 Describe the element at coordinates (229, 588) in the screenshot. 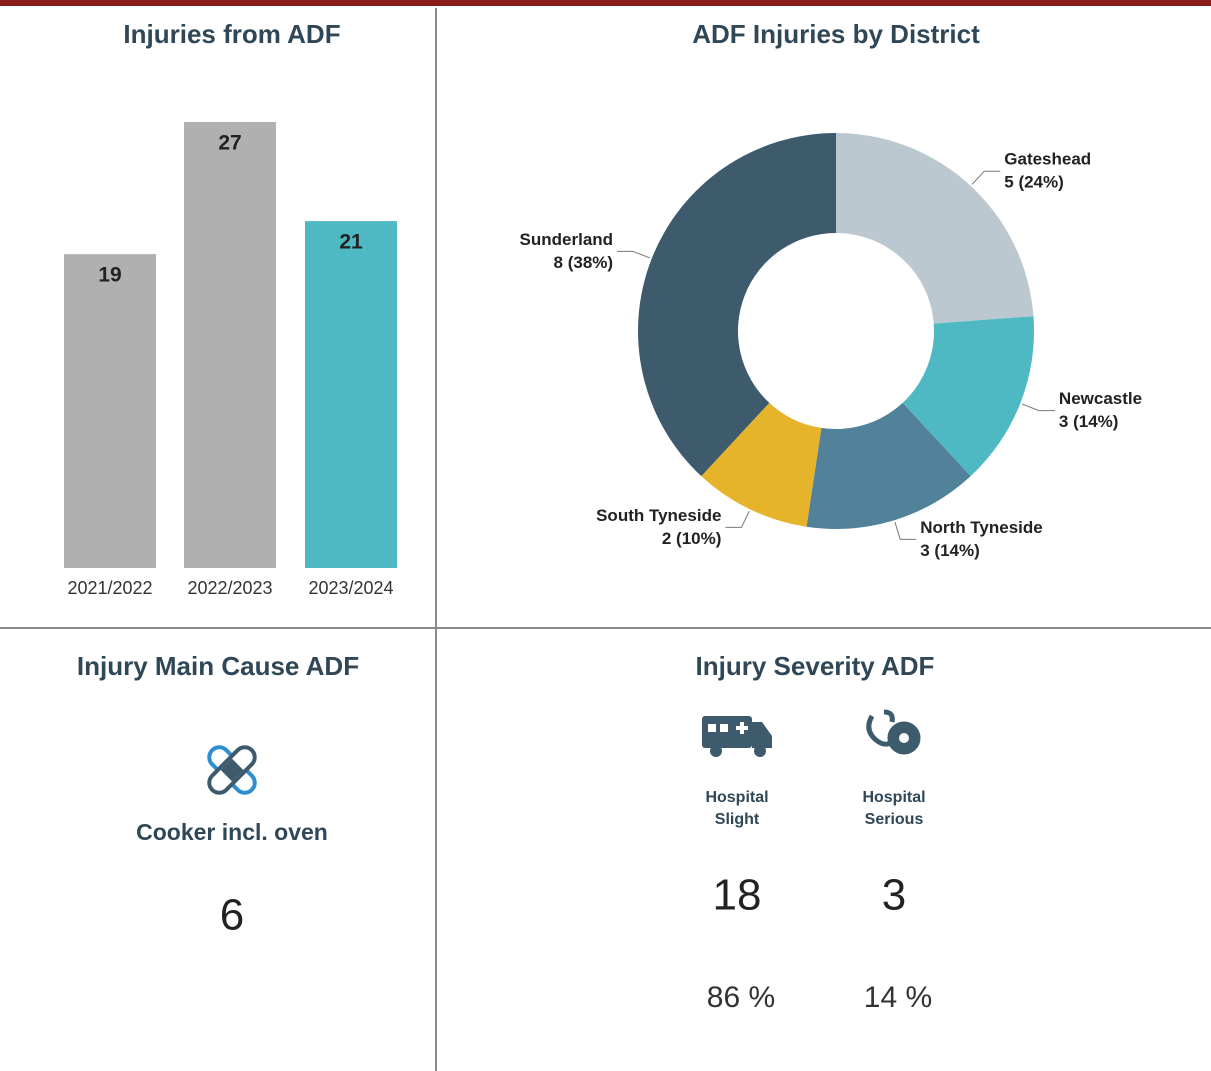

I see `x-tick-label: 2022/2023` at that location.